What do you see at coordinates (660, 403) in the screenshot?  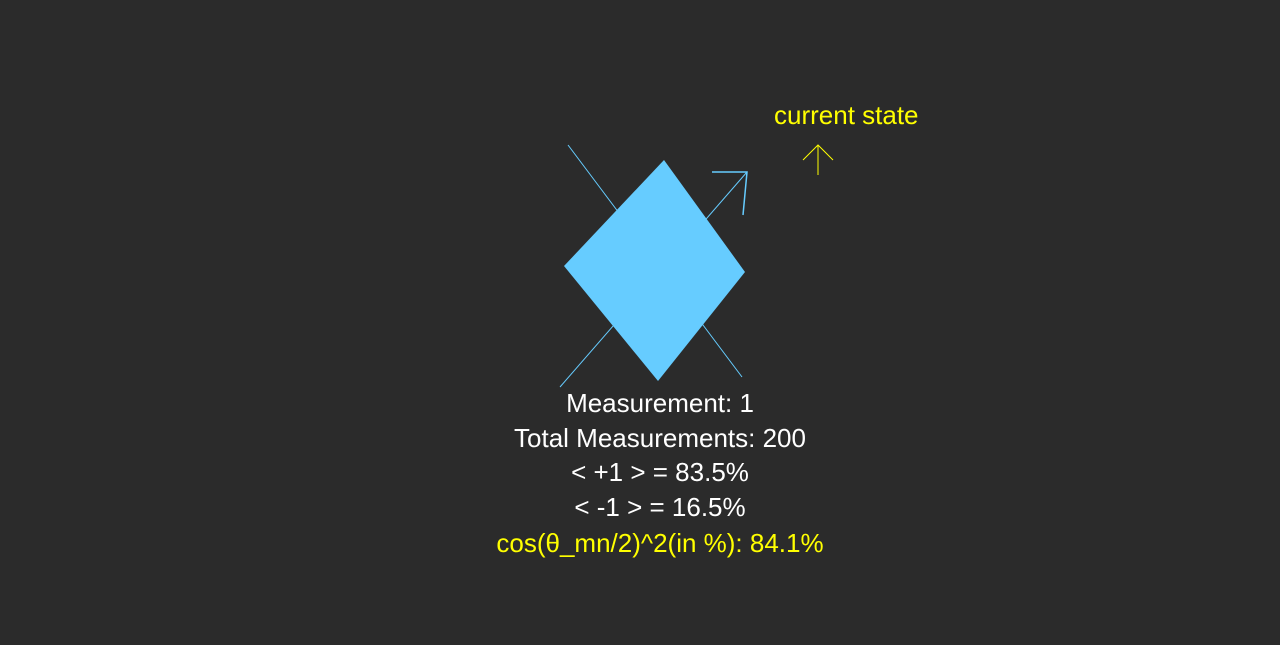 I see `measurement-readout: Measurement: 1` at bounding box center [660, 403].